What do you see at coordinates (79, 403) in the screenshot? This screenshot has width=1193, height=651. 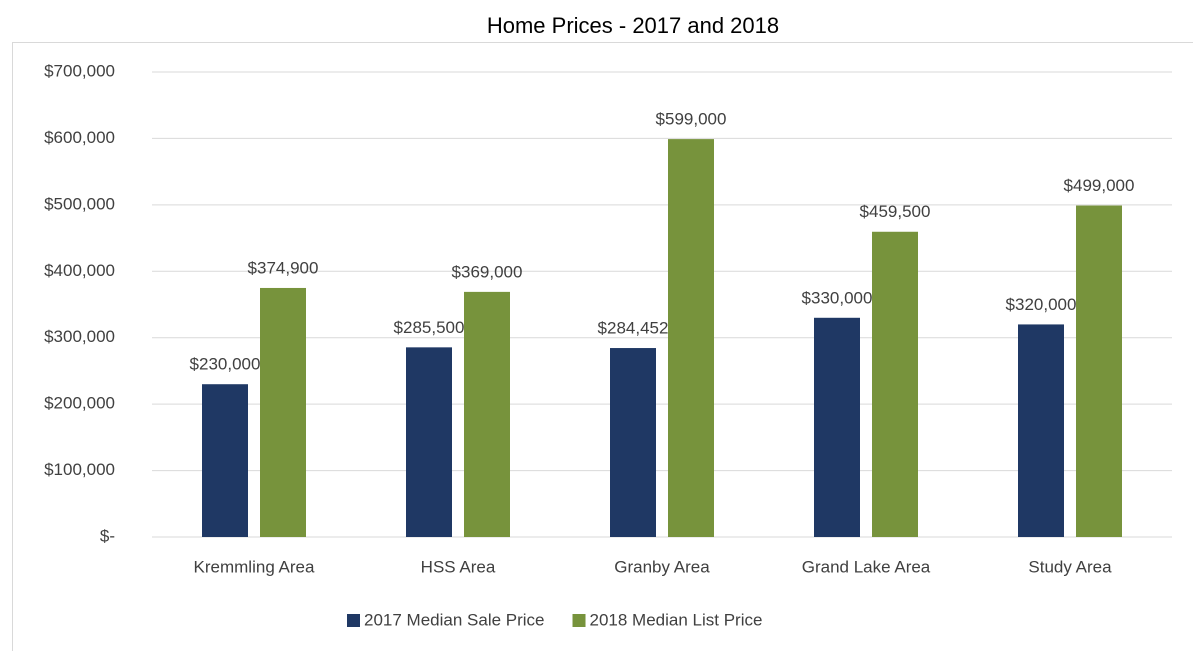 I see `y-tick-label: $200,000` at bounding box center [79, 403].